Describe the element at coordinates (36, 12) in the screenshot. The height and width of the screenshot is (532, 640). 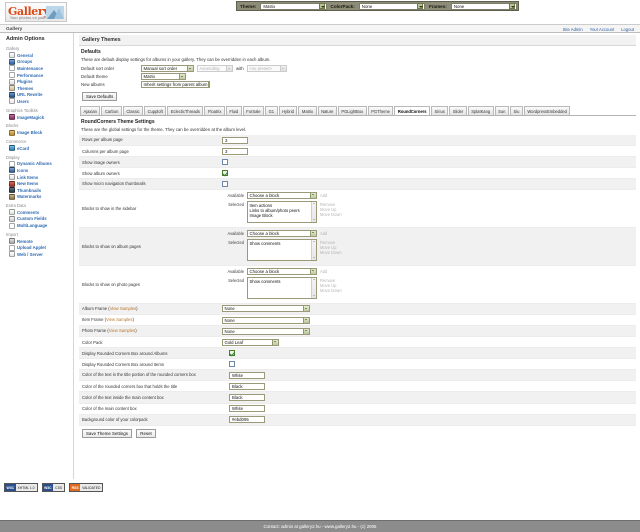
I see `gallery-logo: Gallery Your photos on your website` at that location.